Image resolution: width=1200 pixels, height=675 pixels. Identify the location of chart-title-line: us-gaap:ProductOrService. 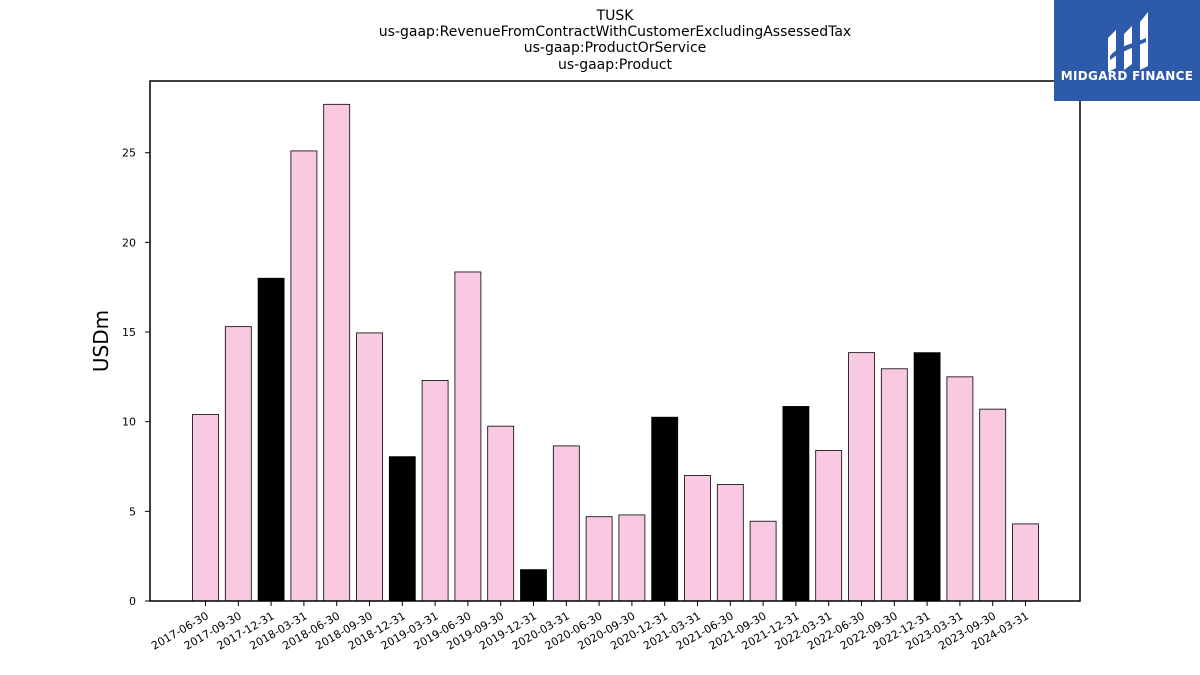
(615, 48).